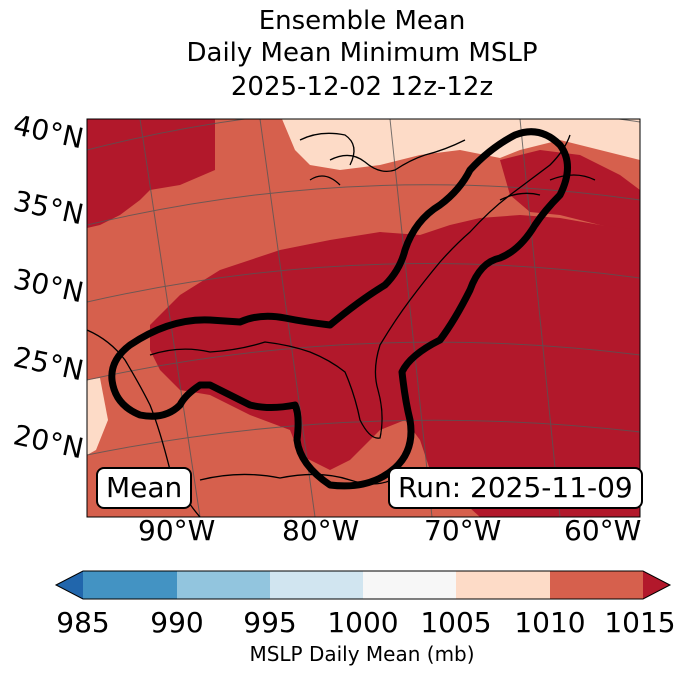 This screenshot has height=674, width=688. I want to click on field-1005-1010-sw, so click(97, 416).